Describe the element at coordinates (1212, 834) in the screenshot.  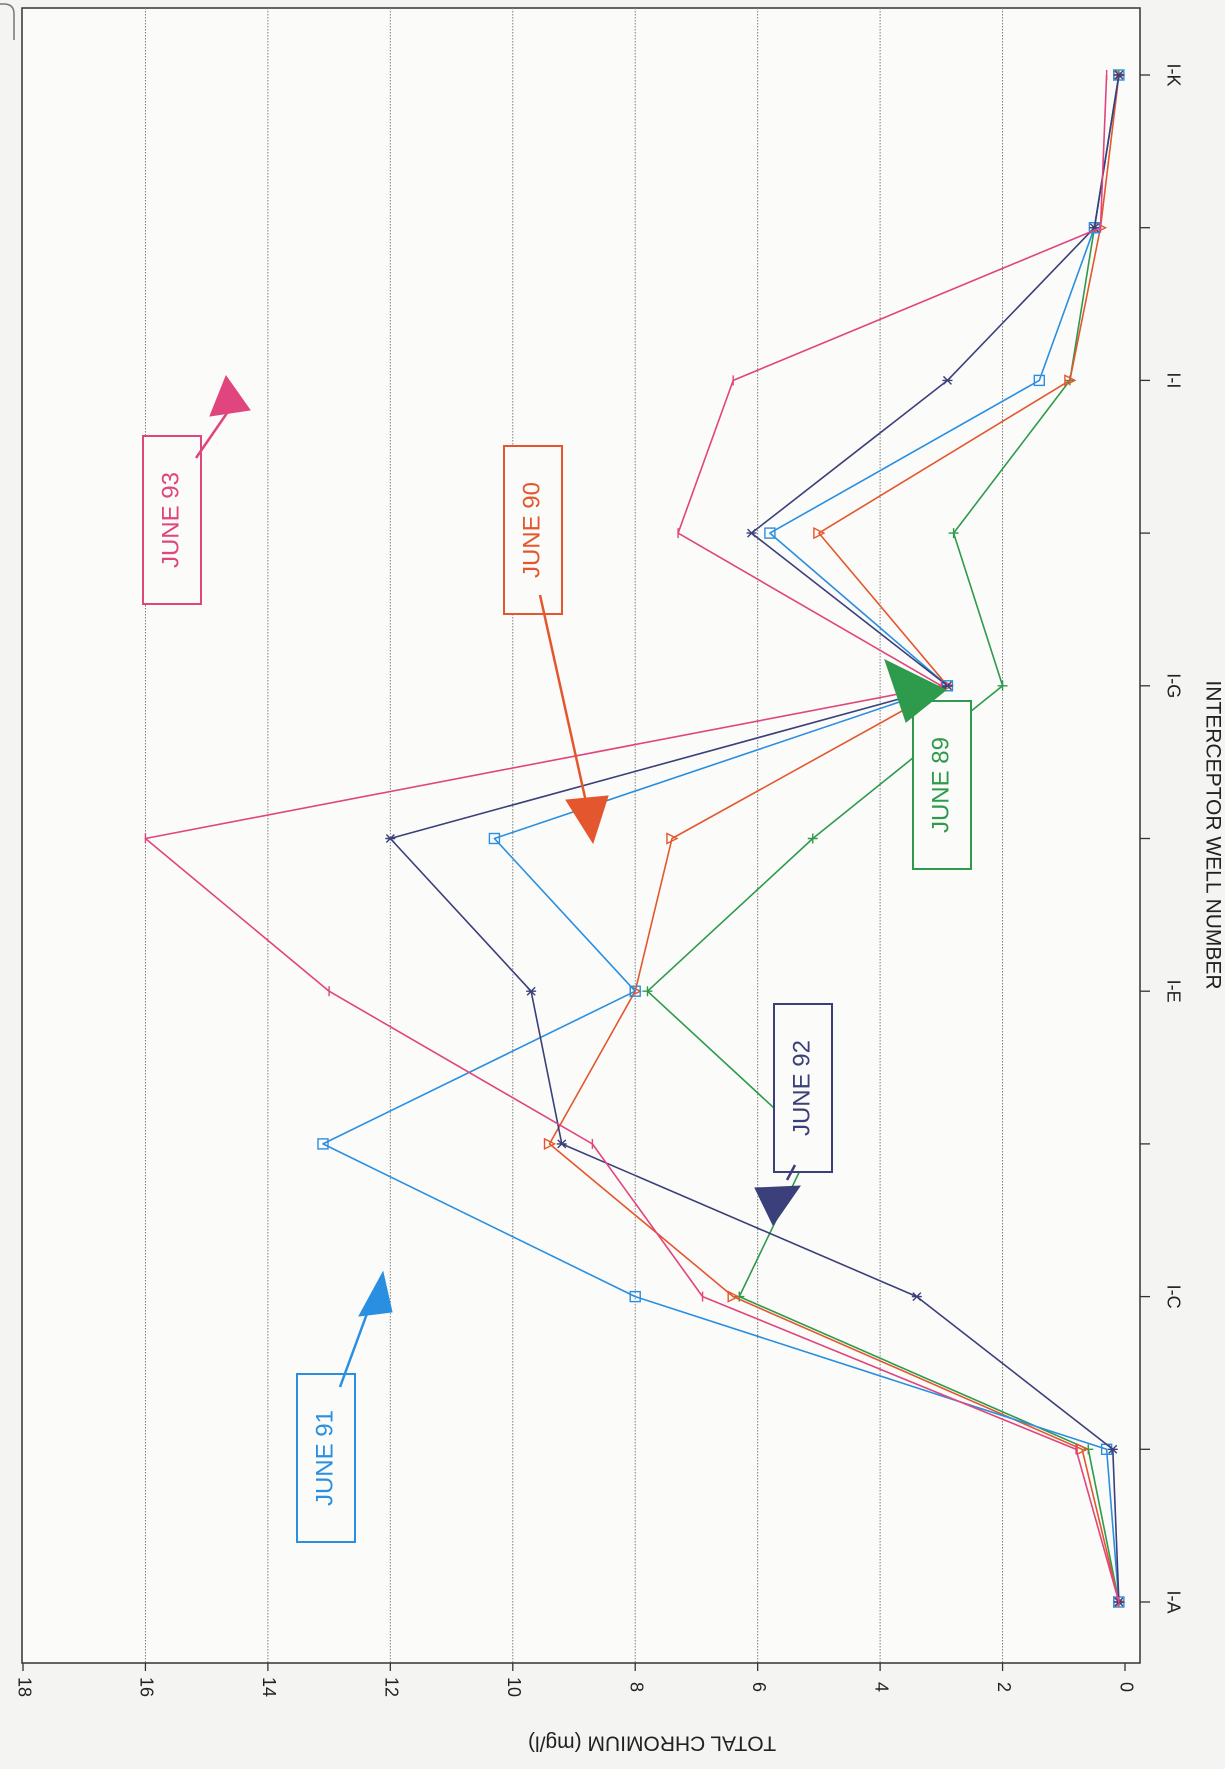
I see `category-axis-title: INTERCEPTOR WELL NUMBER` at that location.